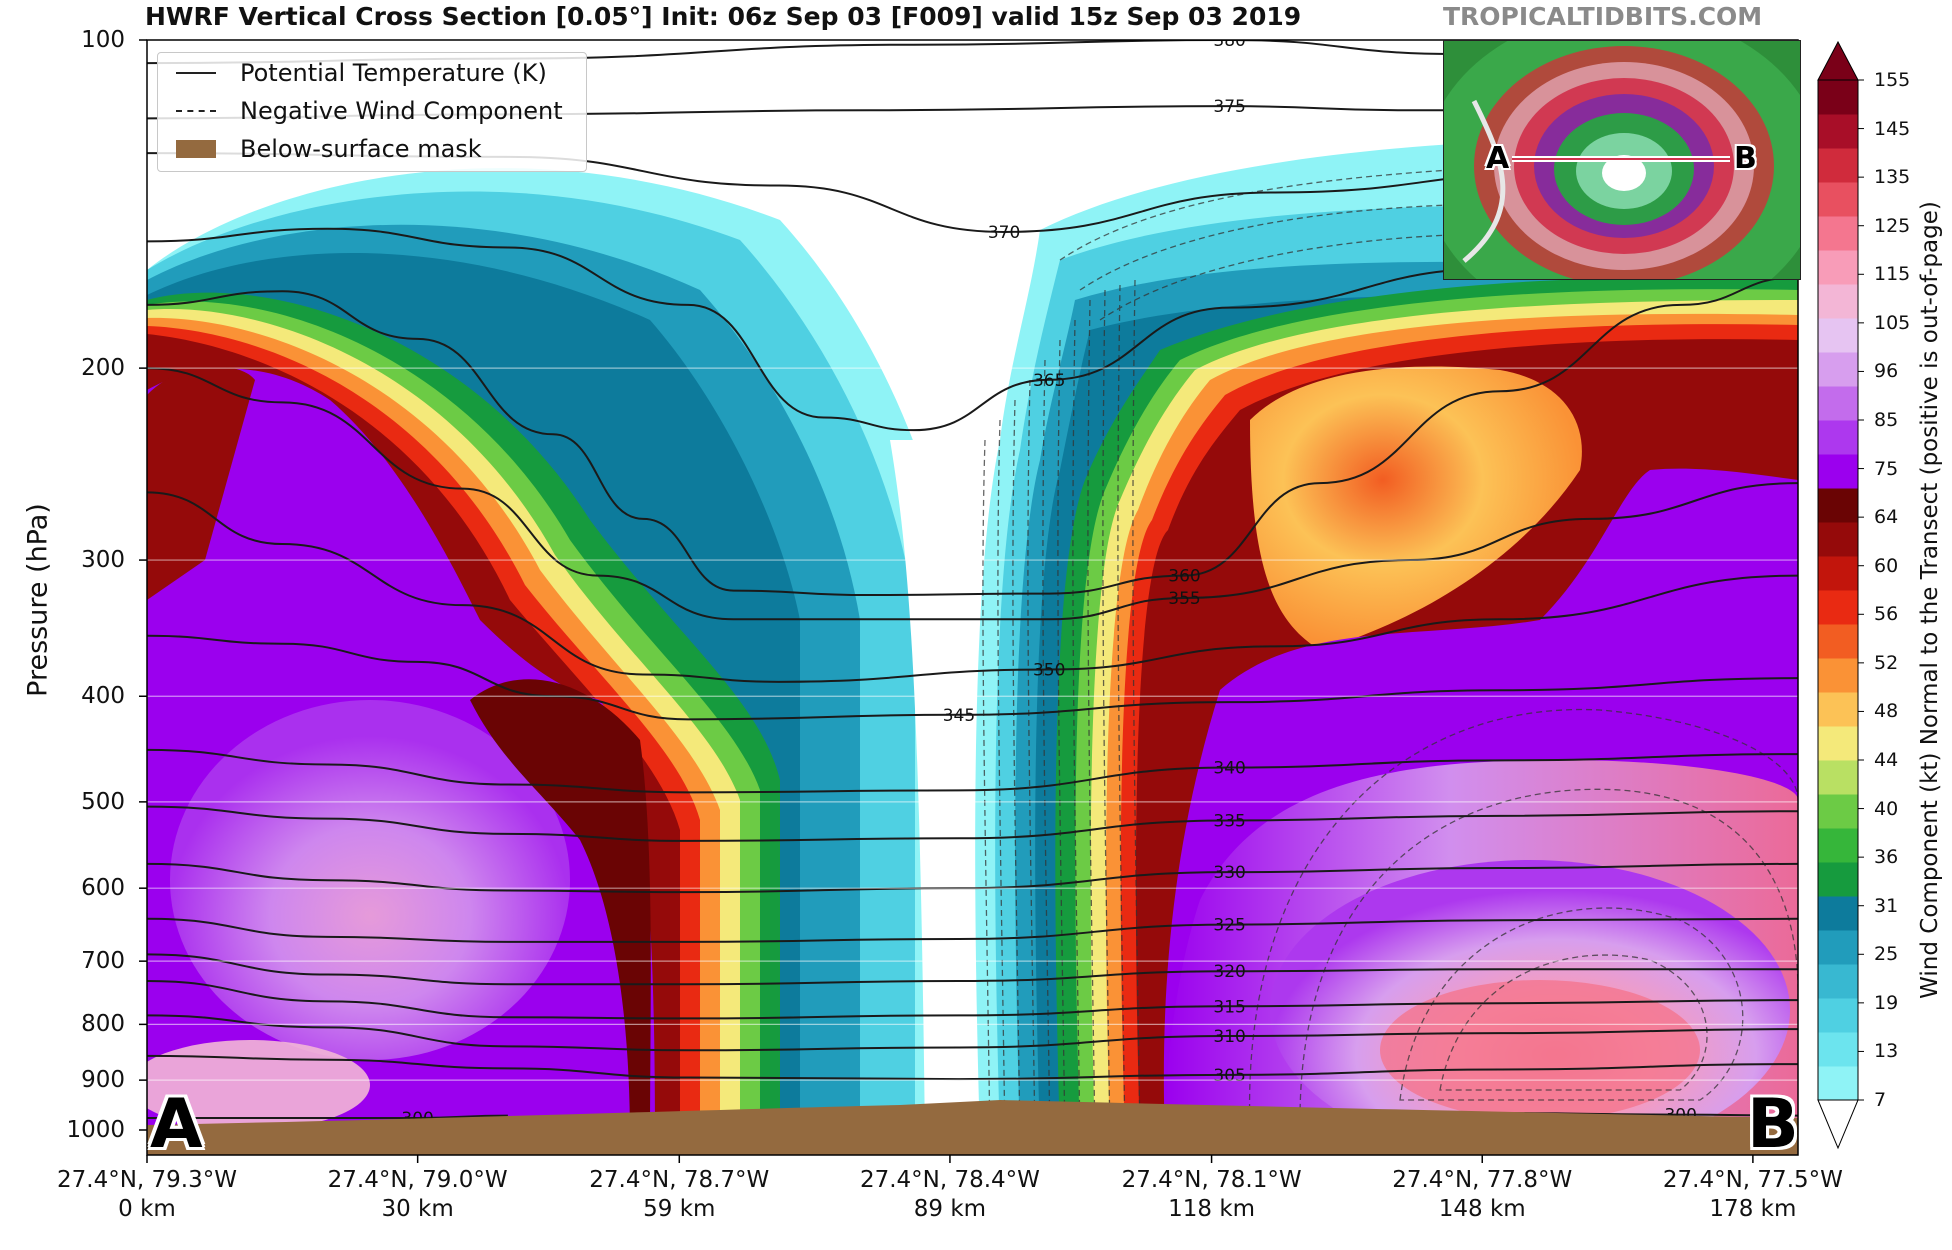 This screenshot has height=1250, width=1952. Describe the element at coordinates (1886, 468) in the screenshot. I see `colorbar-tick-label: 75` at that location.